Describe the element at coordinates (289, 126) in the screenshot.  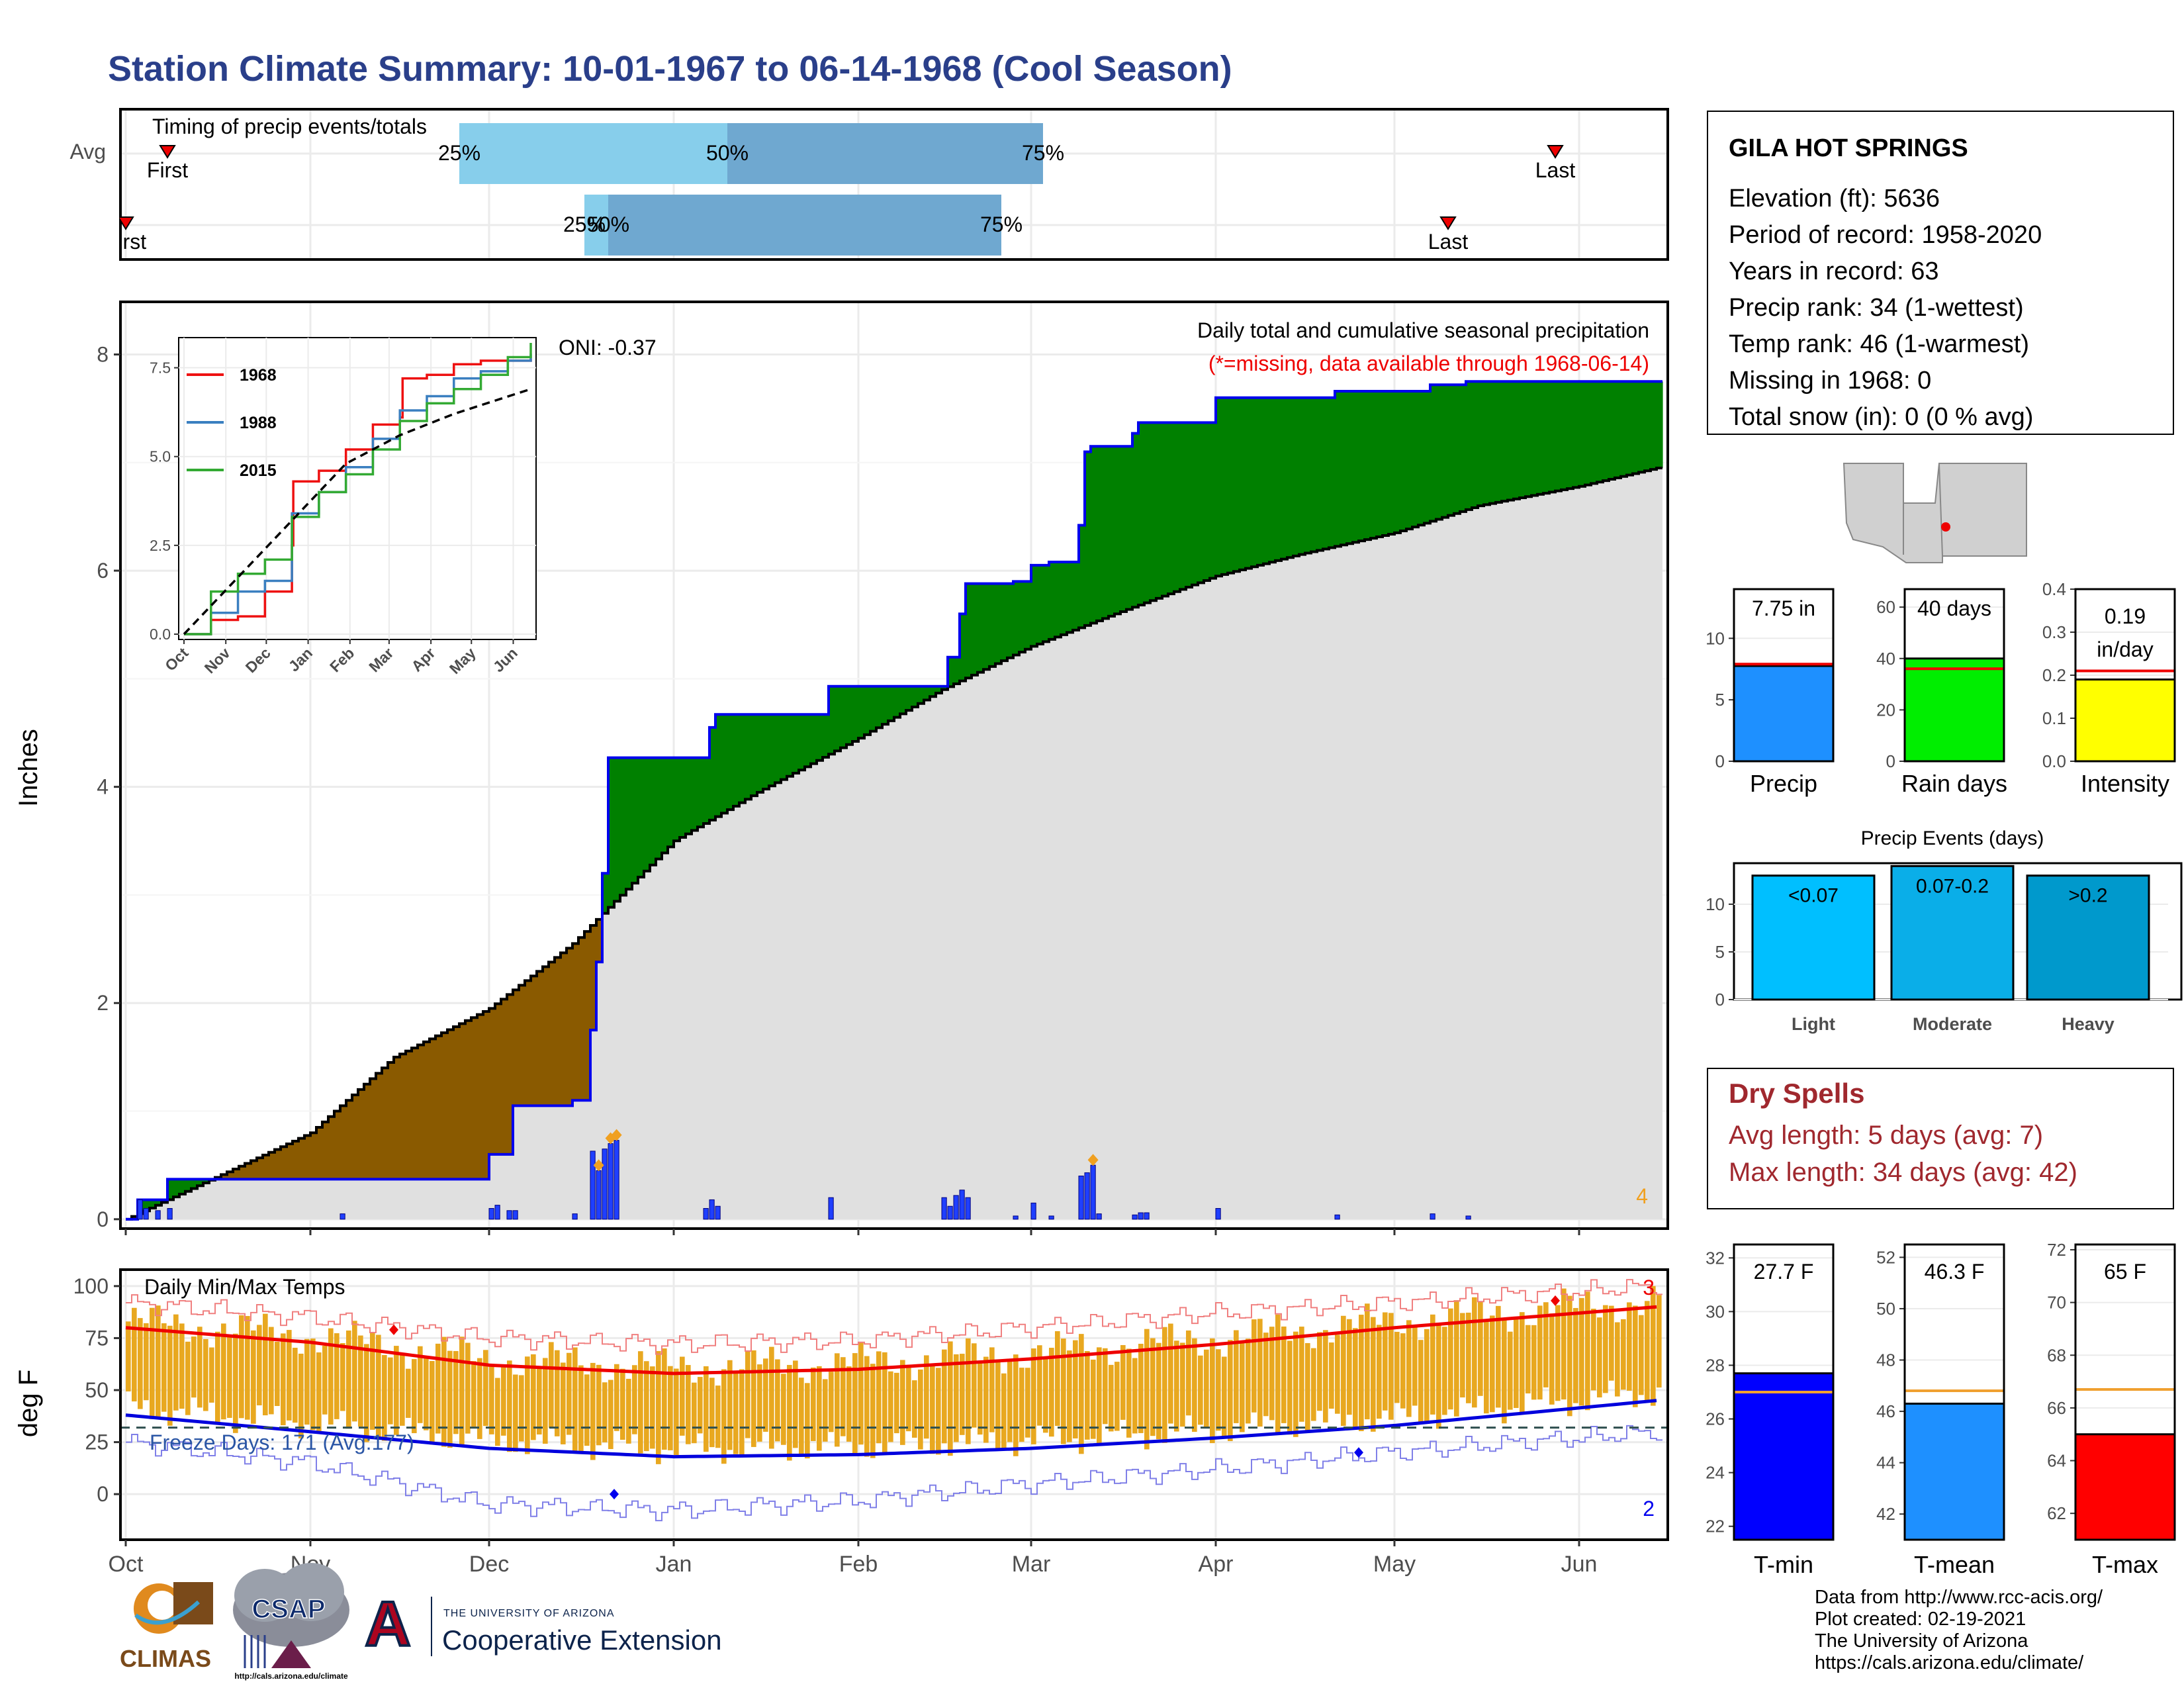
I see `timing-title: Timing of precip events/totals` at that location.